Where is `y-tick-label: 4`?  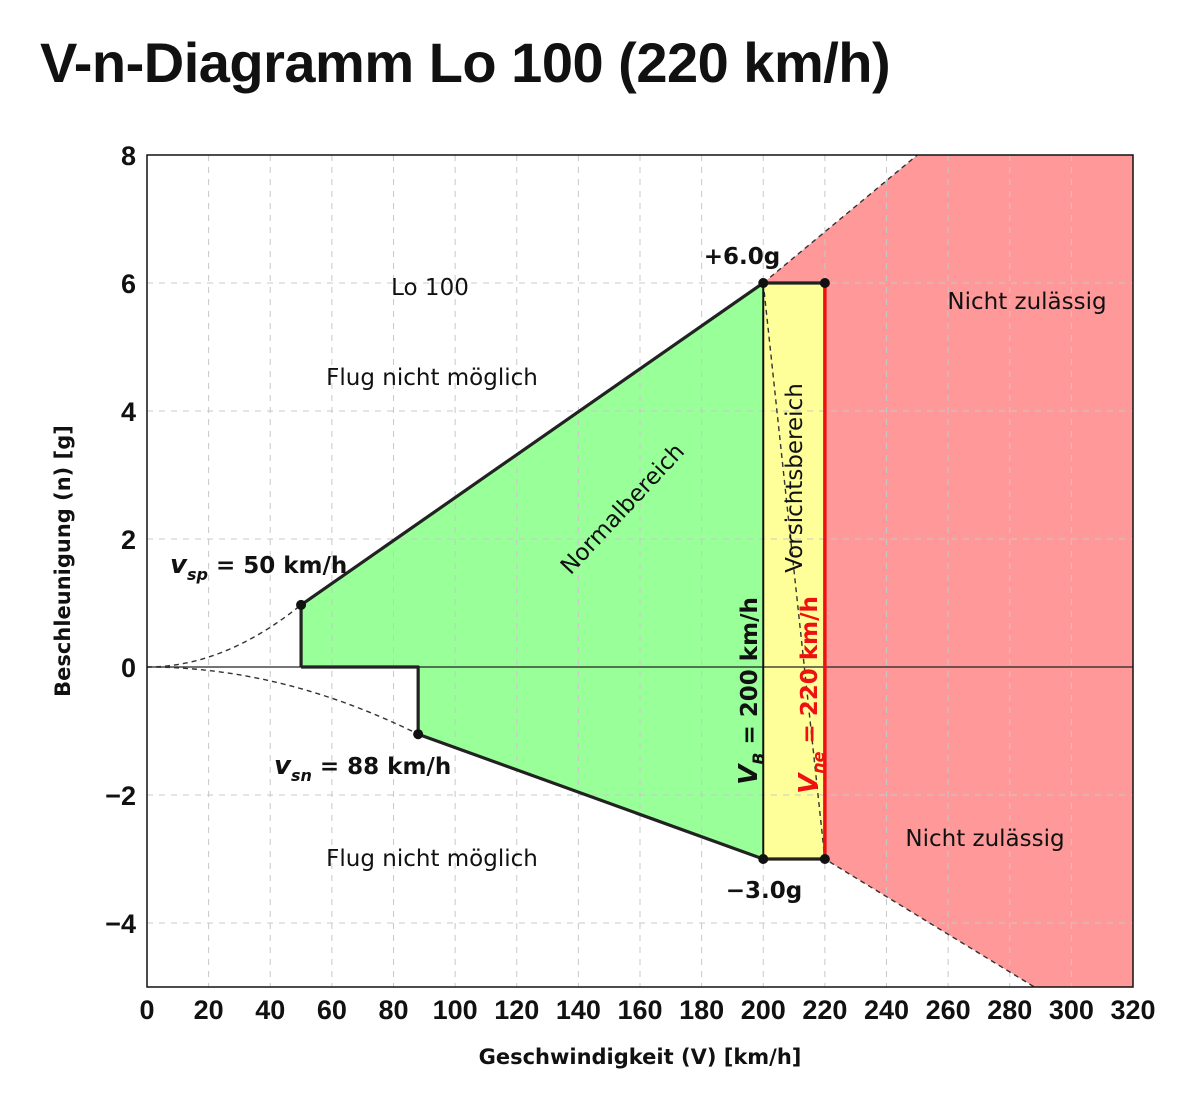
y-tick-label: 4 is located at coordinates (128, 412).